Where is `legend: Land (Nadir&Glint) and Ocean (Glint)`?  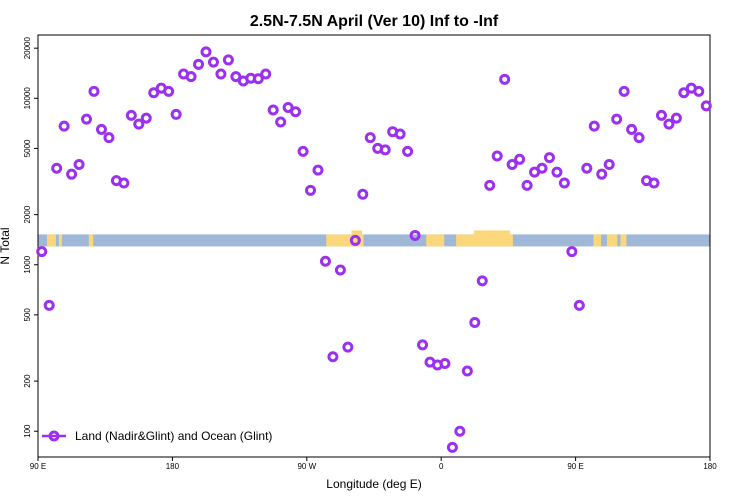 legend: Land (Nadir&Glint) and Ocean (Glint) is located at coordinates (157, 436).